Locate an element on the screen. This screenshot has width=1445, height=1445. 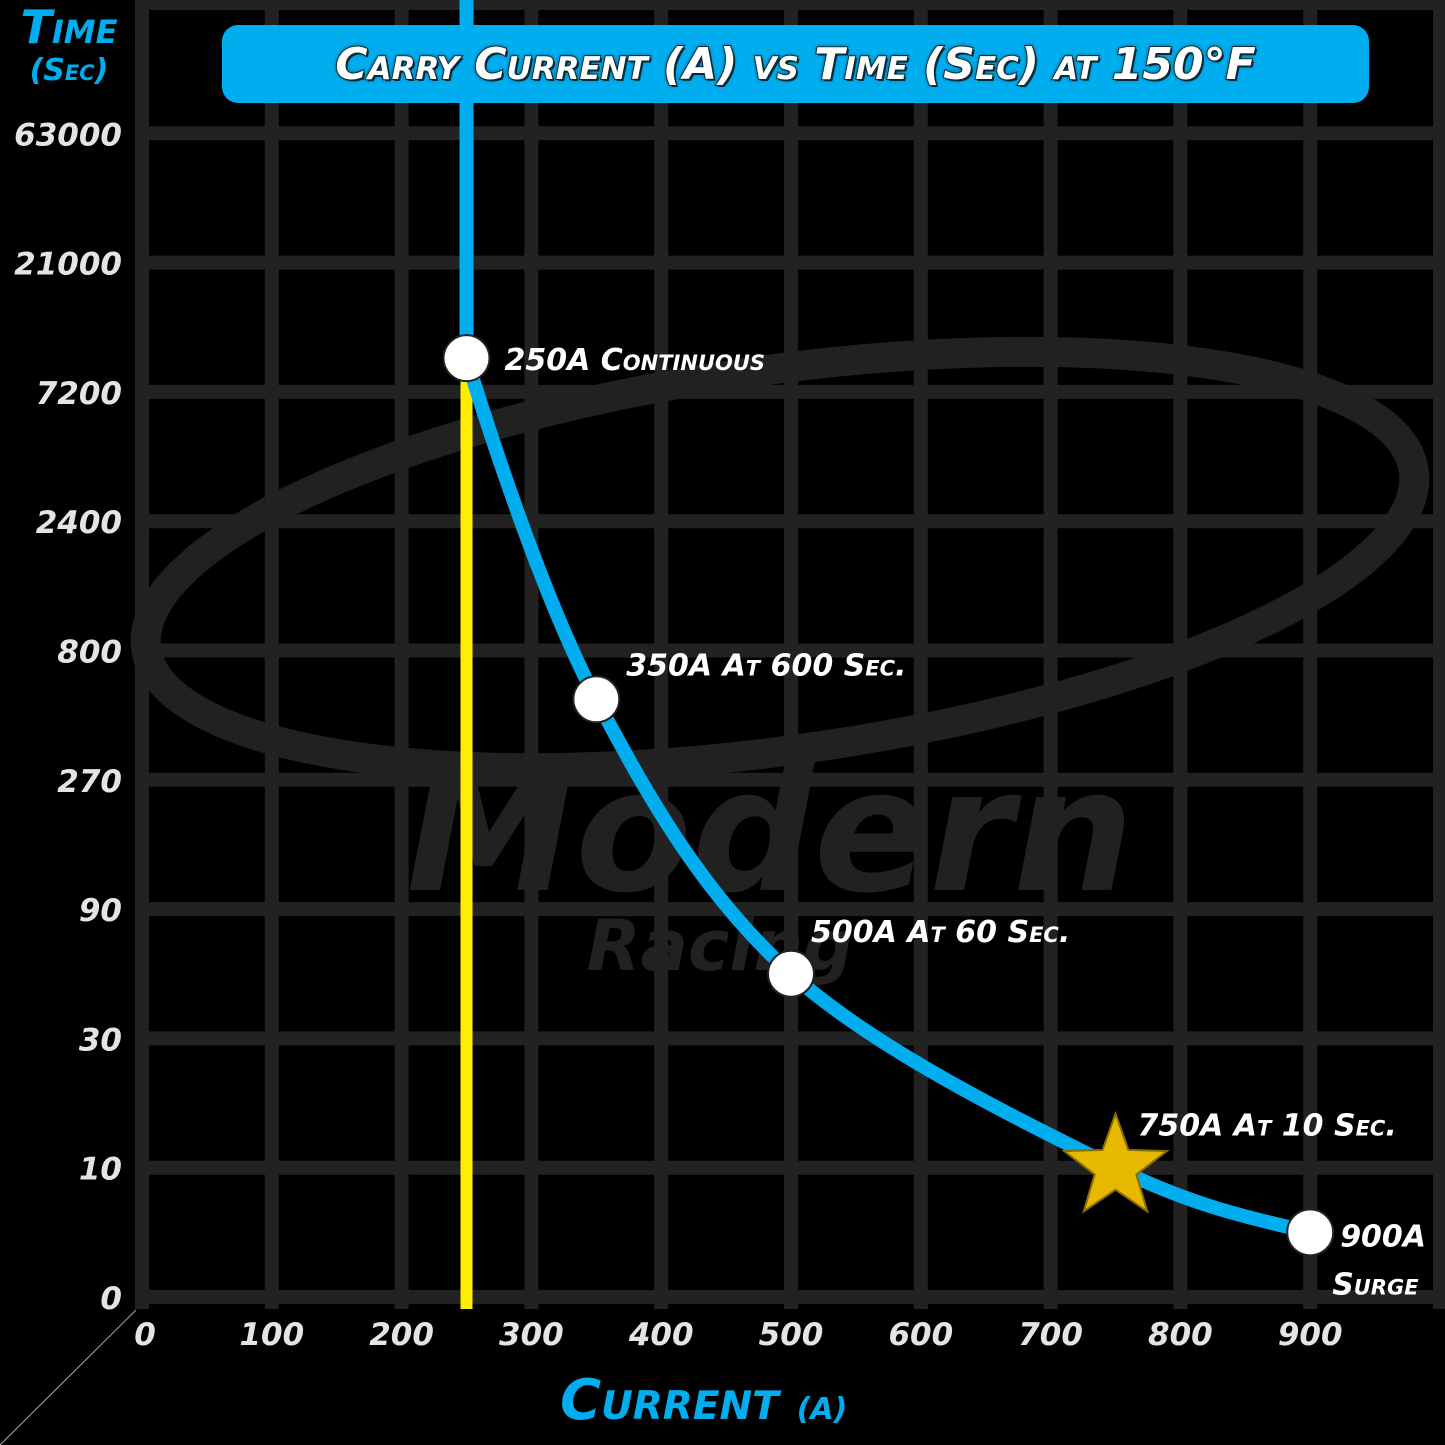
x-tick-label: 400 is located at coordinates (661, 1335).